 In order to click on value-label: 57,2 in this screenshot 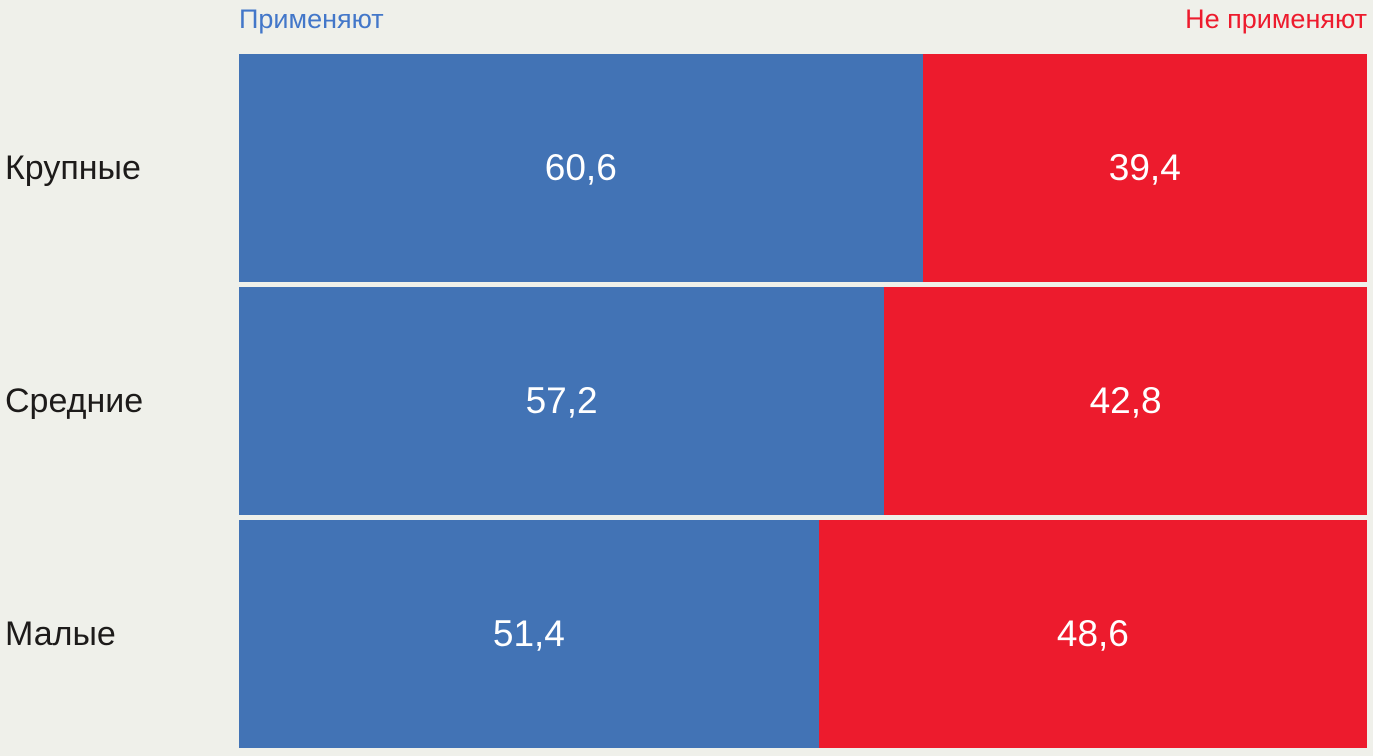, I will do `click(561, 400)`.